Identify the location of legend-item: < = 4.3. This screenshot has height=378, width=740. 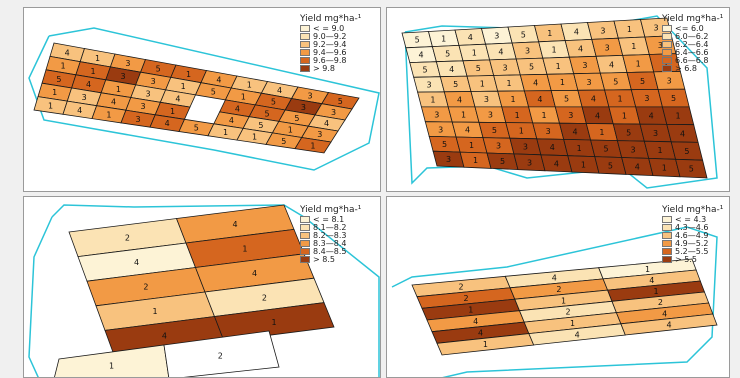
(692, 219).